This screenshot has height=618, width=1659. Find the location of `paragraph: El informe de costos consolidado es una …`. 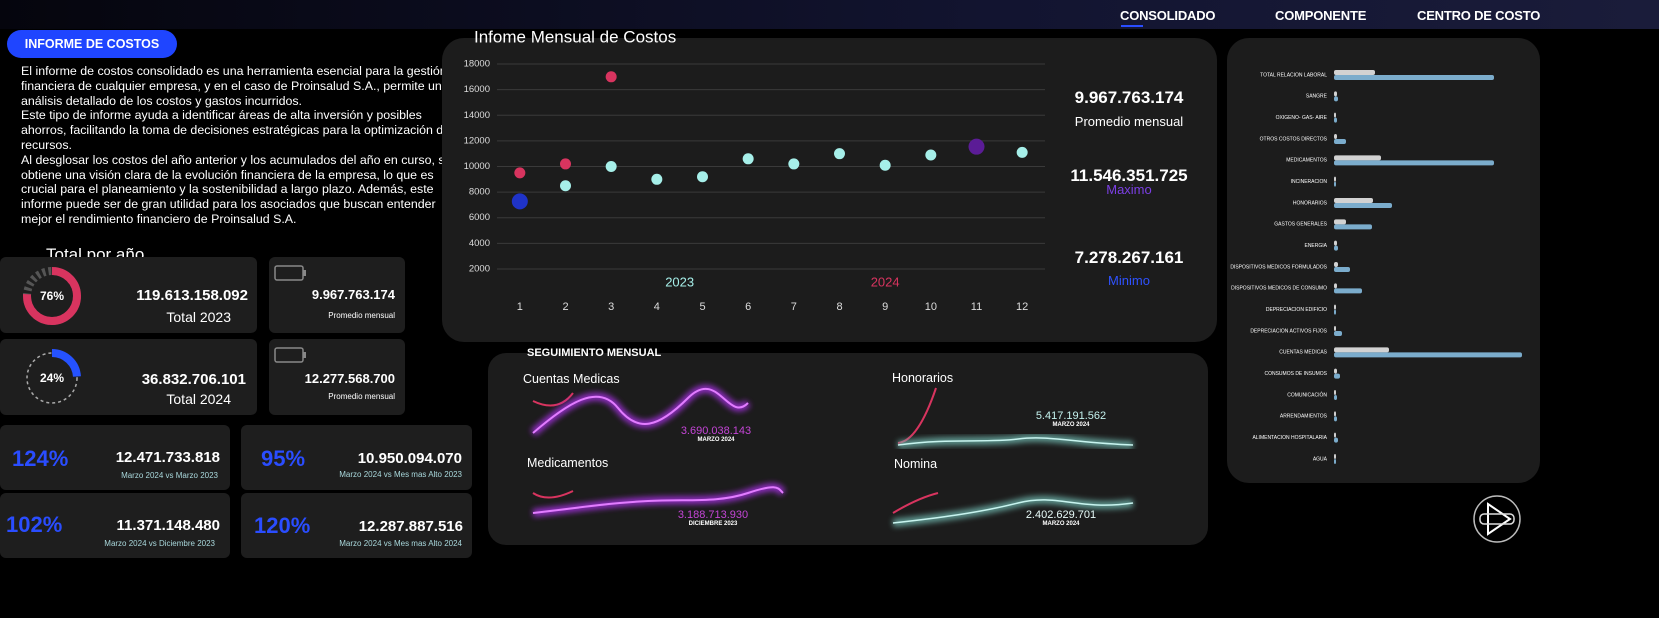

paragraph: El informe de costos consolidado es una … is located at coordinates (234, 86).